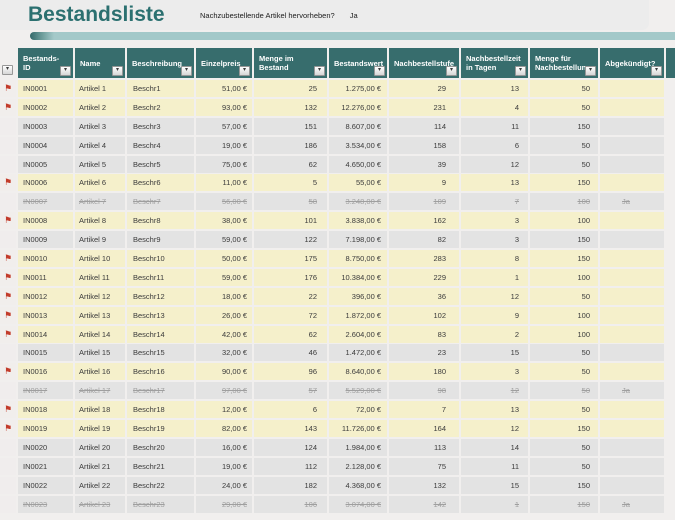 This screenshot has width=675, height=520. I want to click on cell-bestandswert: 3.248,00 €, so click(358, 202).